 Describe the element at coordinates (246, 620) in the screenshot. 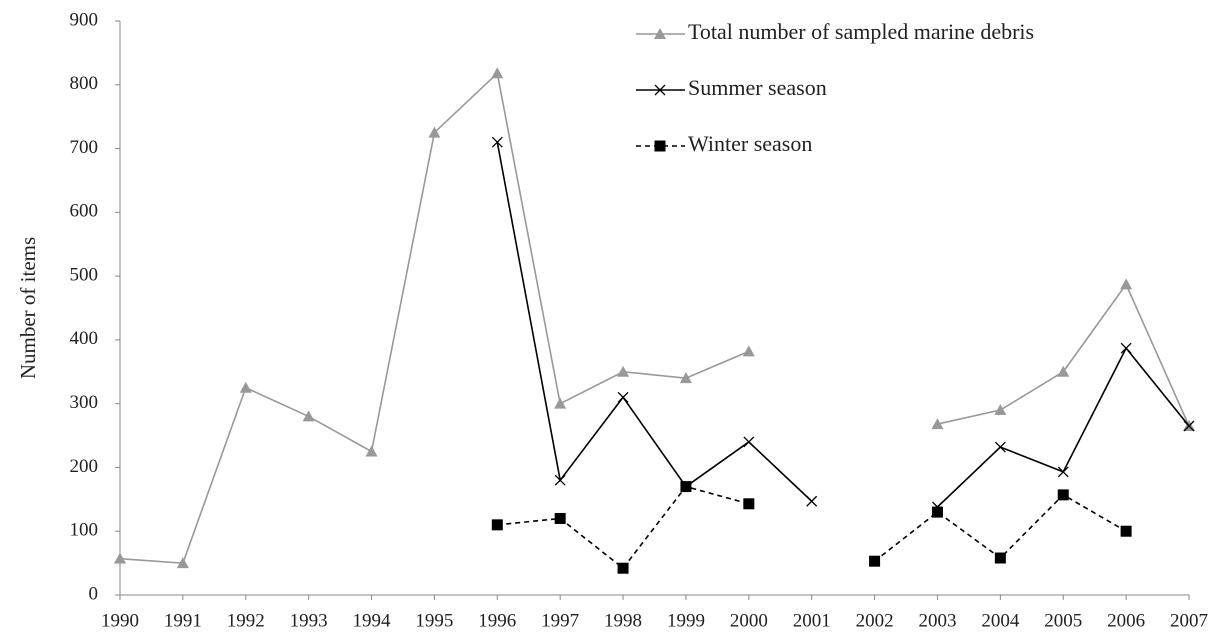

I see `x-tick-label: 1992` at that location.